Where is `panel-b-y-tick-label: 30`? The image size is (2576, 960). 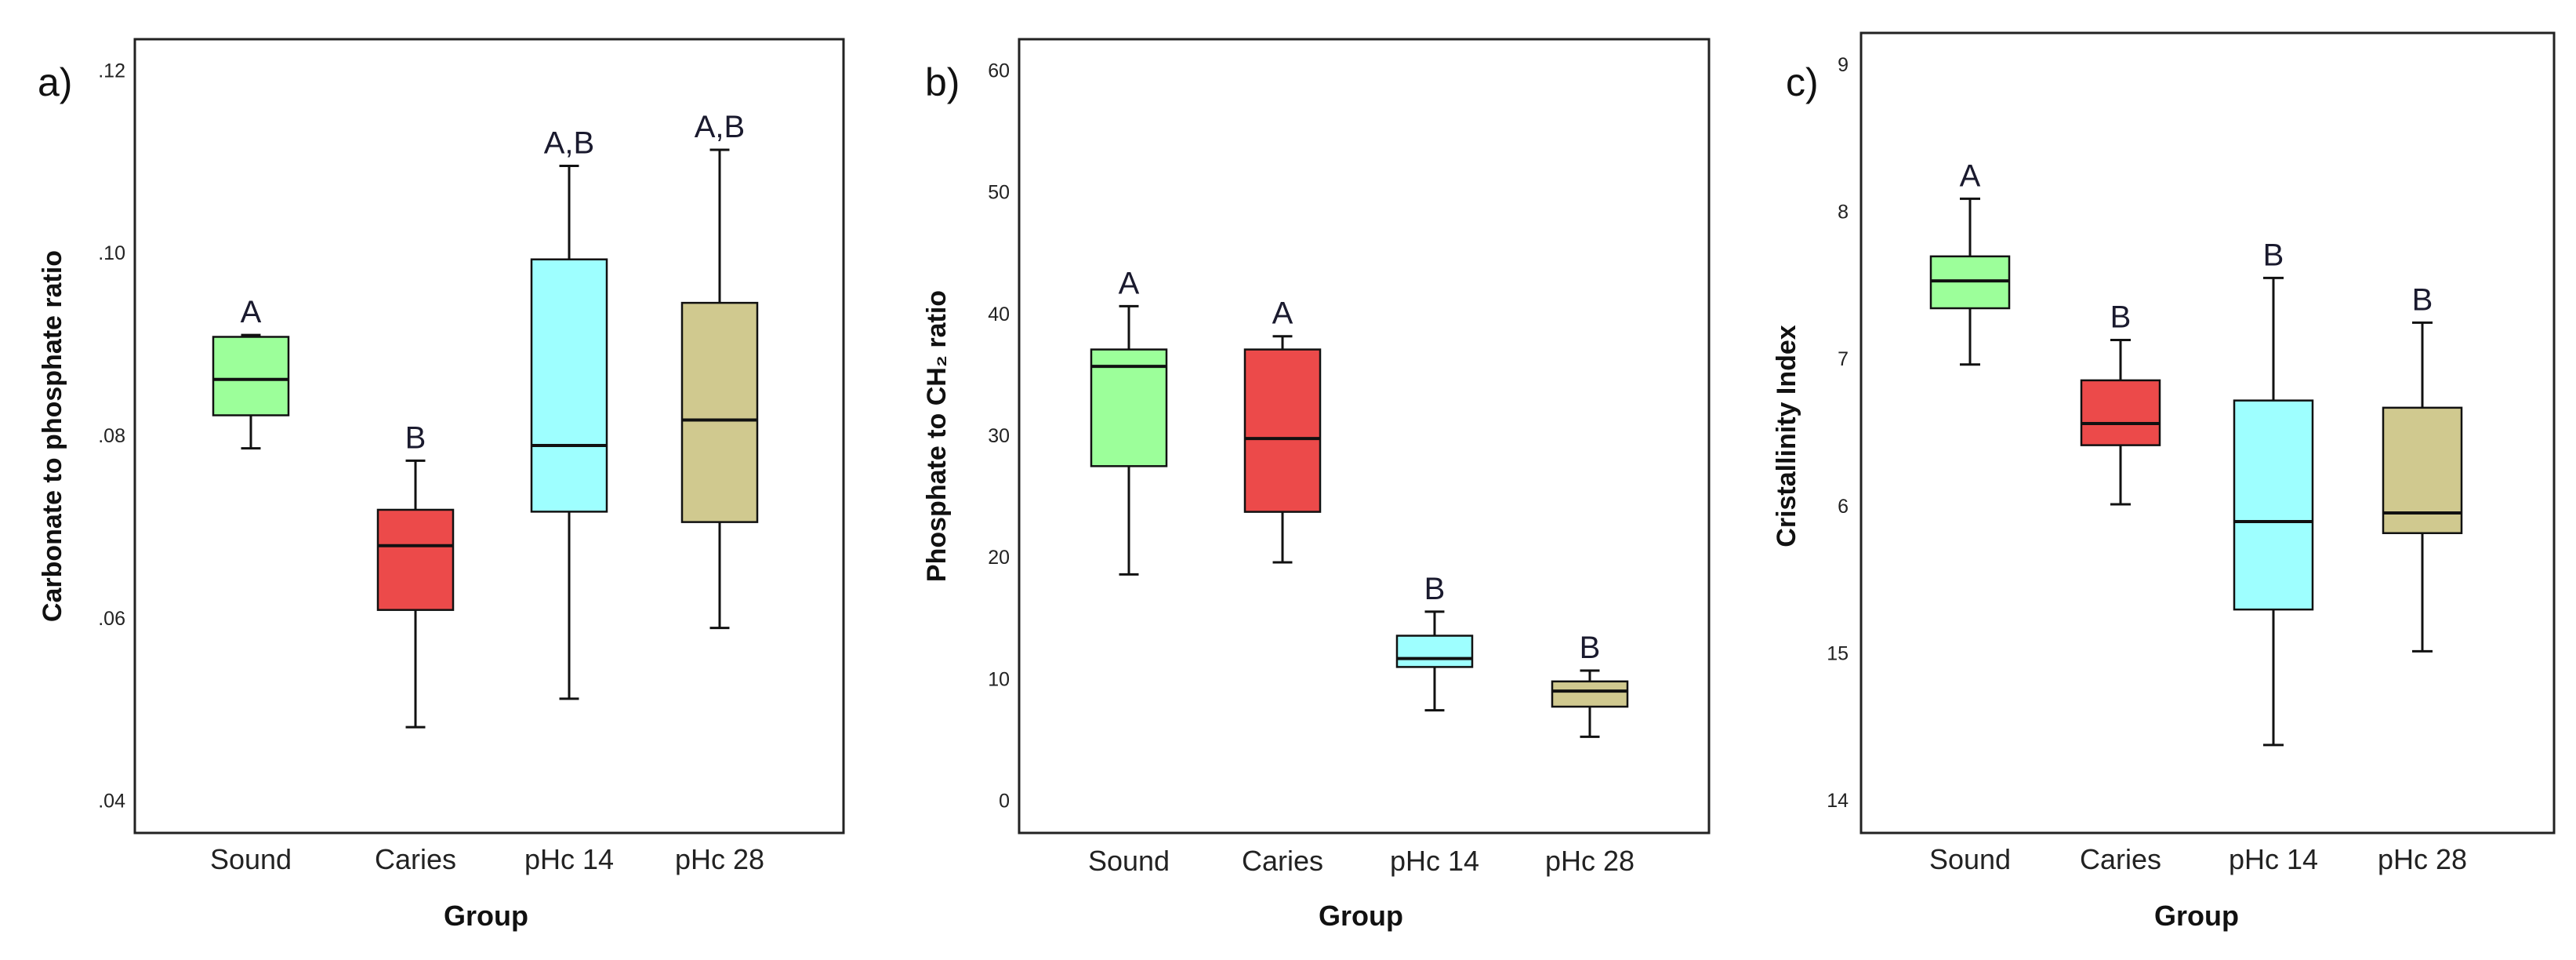 panel-b-y-tick-label: 30 is located at coordinates (999, 436).